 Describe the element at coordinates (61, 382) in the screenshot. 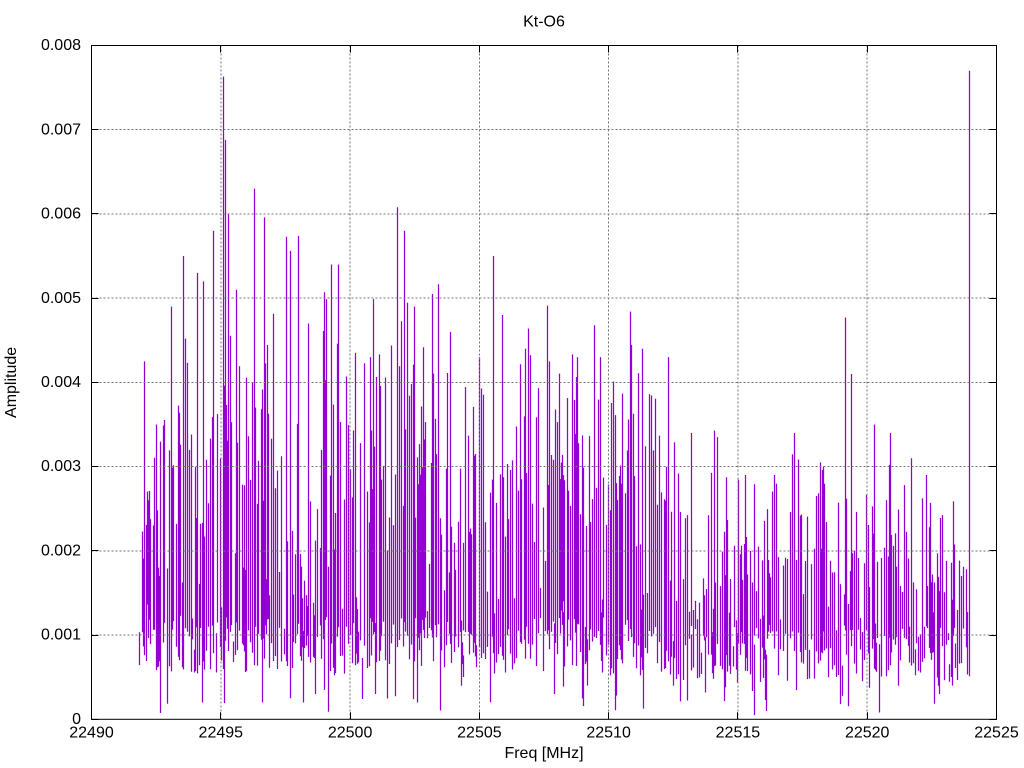

I see `svg-text: 0.004` at that location.